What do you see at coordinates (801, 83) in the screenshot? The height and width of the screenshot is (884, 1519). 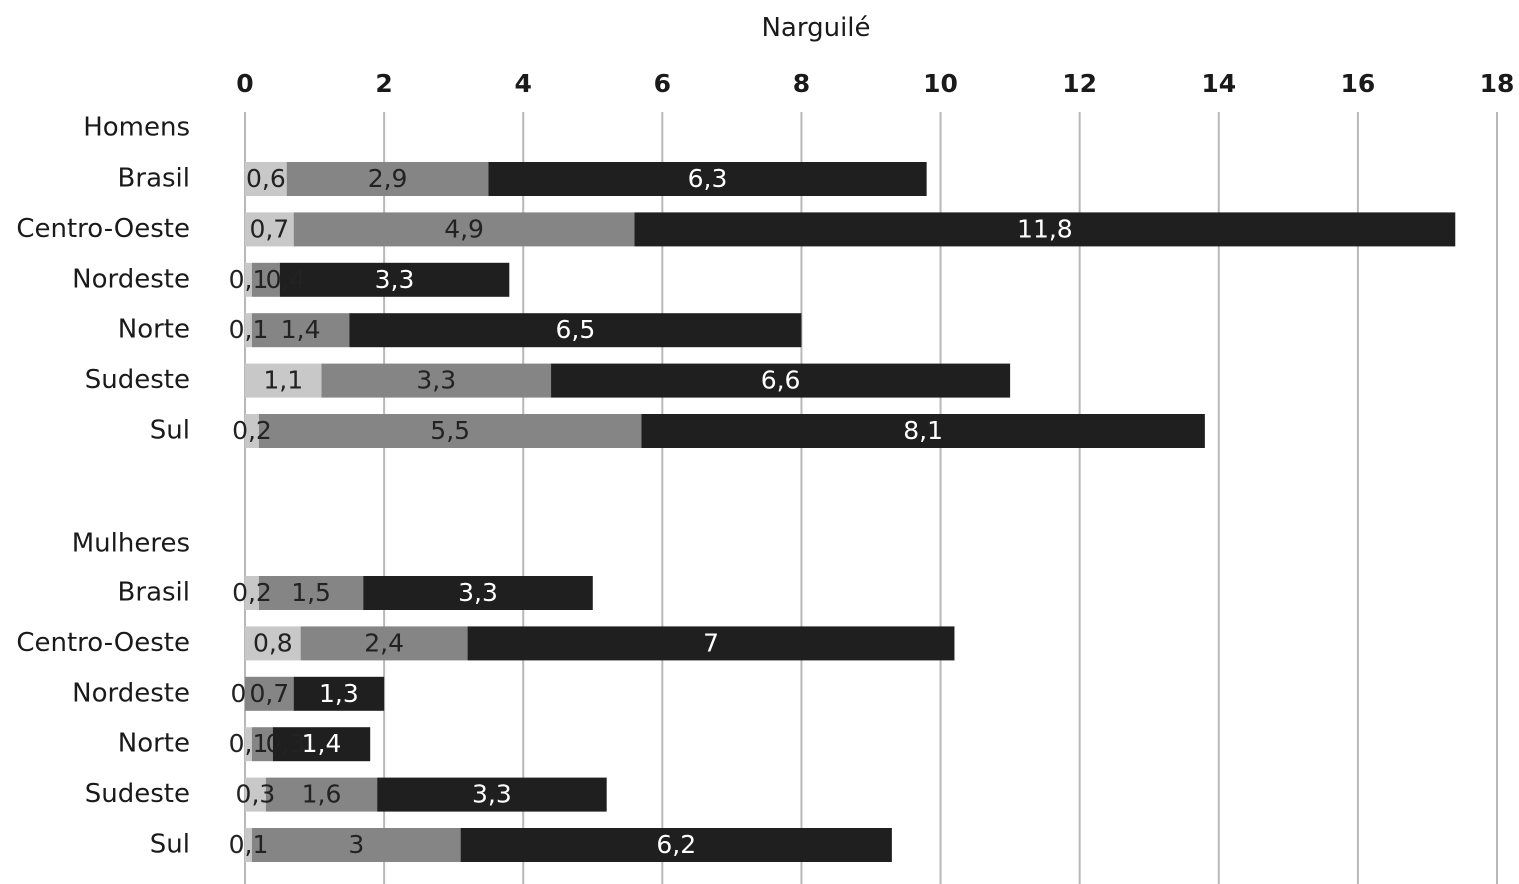 I see `x-tick-label: 8` at bounding box center [801, 83].